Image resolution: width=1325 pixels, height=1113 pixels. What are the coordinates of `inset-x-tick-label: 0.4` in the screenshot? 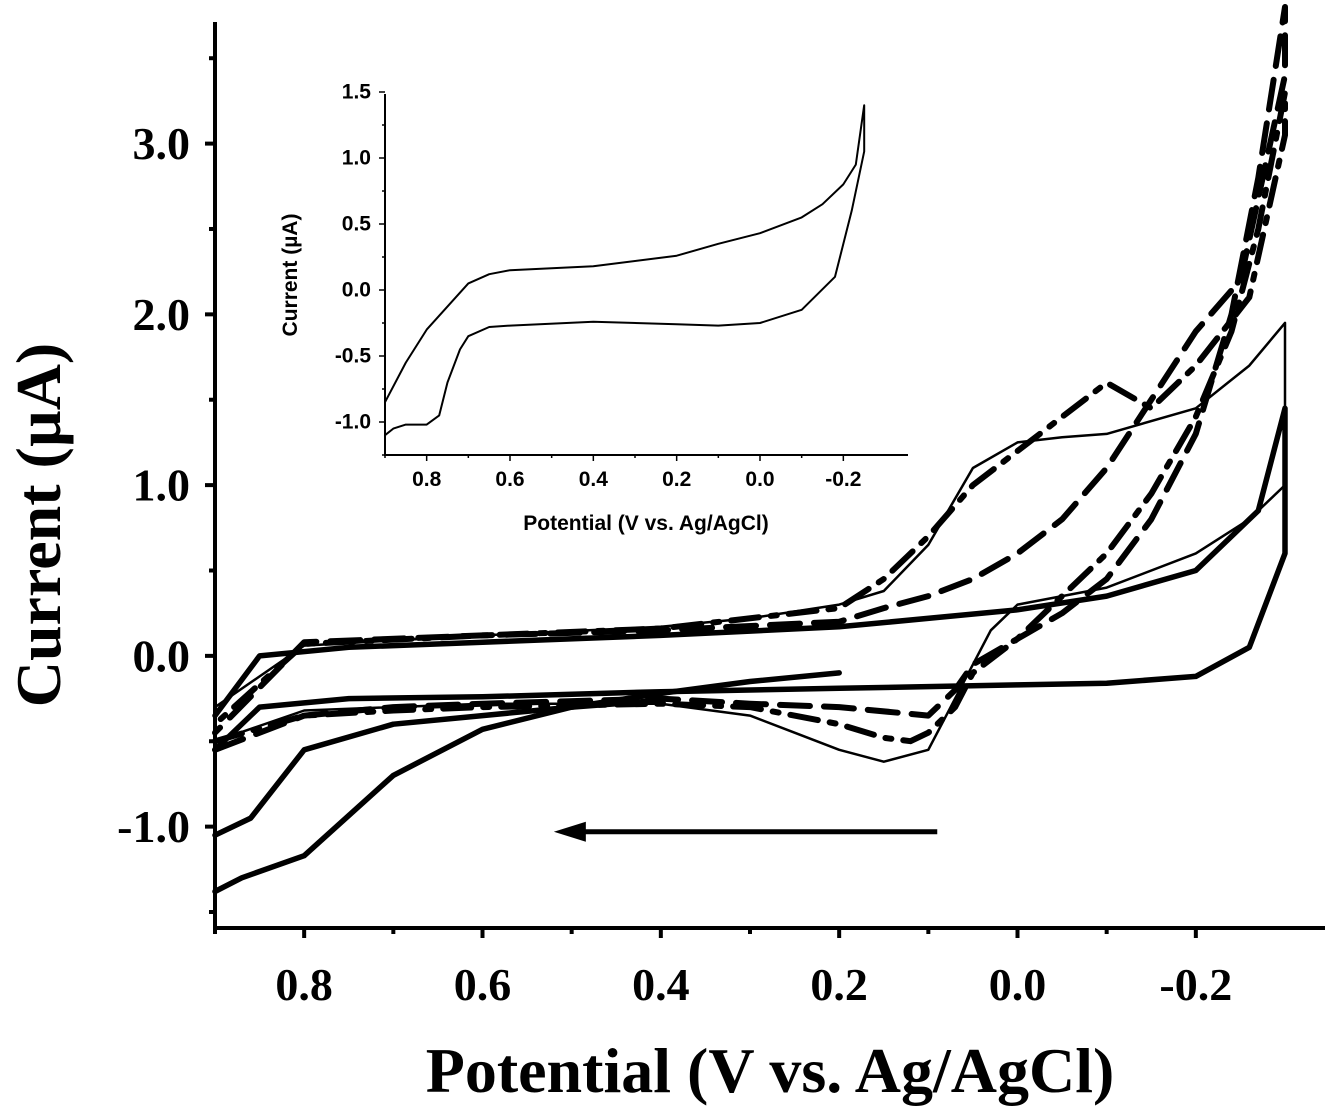 It's located at (594, 479).